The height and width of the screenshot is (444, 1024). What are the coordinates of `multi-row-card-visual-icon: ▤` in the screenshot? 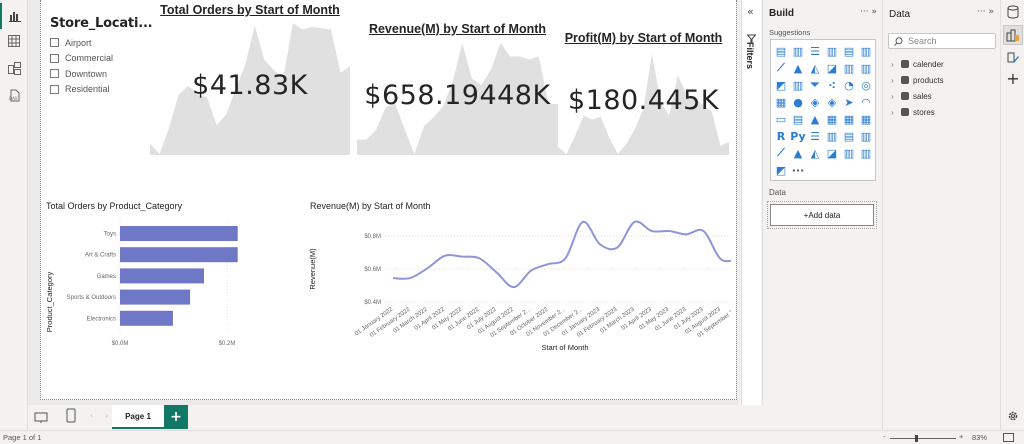 It's located at (798, 119).